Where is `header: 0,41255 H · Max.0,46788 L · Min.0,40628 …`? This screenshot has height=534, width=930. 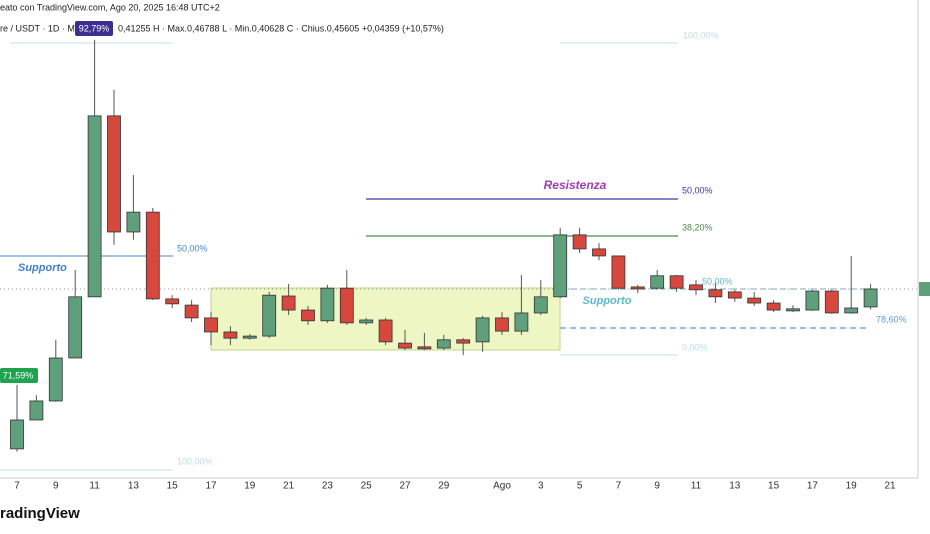
header: 0,41255 H · Max.0,46788 L · Min.0,40628 … is located at coordinates (281, 28).